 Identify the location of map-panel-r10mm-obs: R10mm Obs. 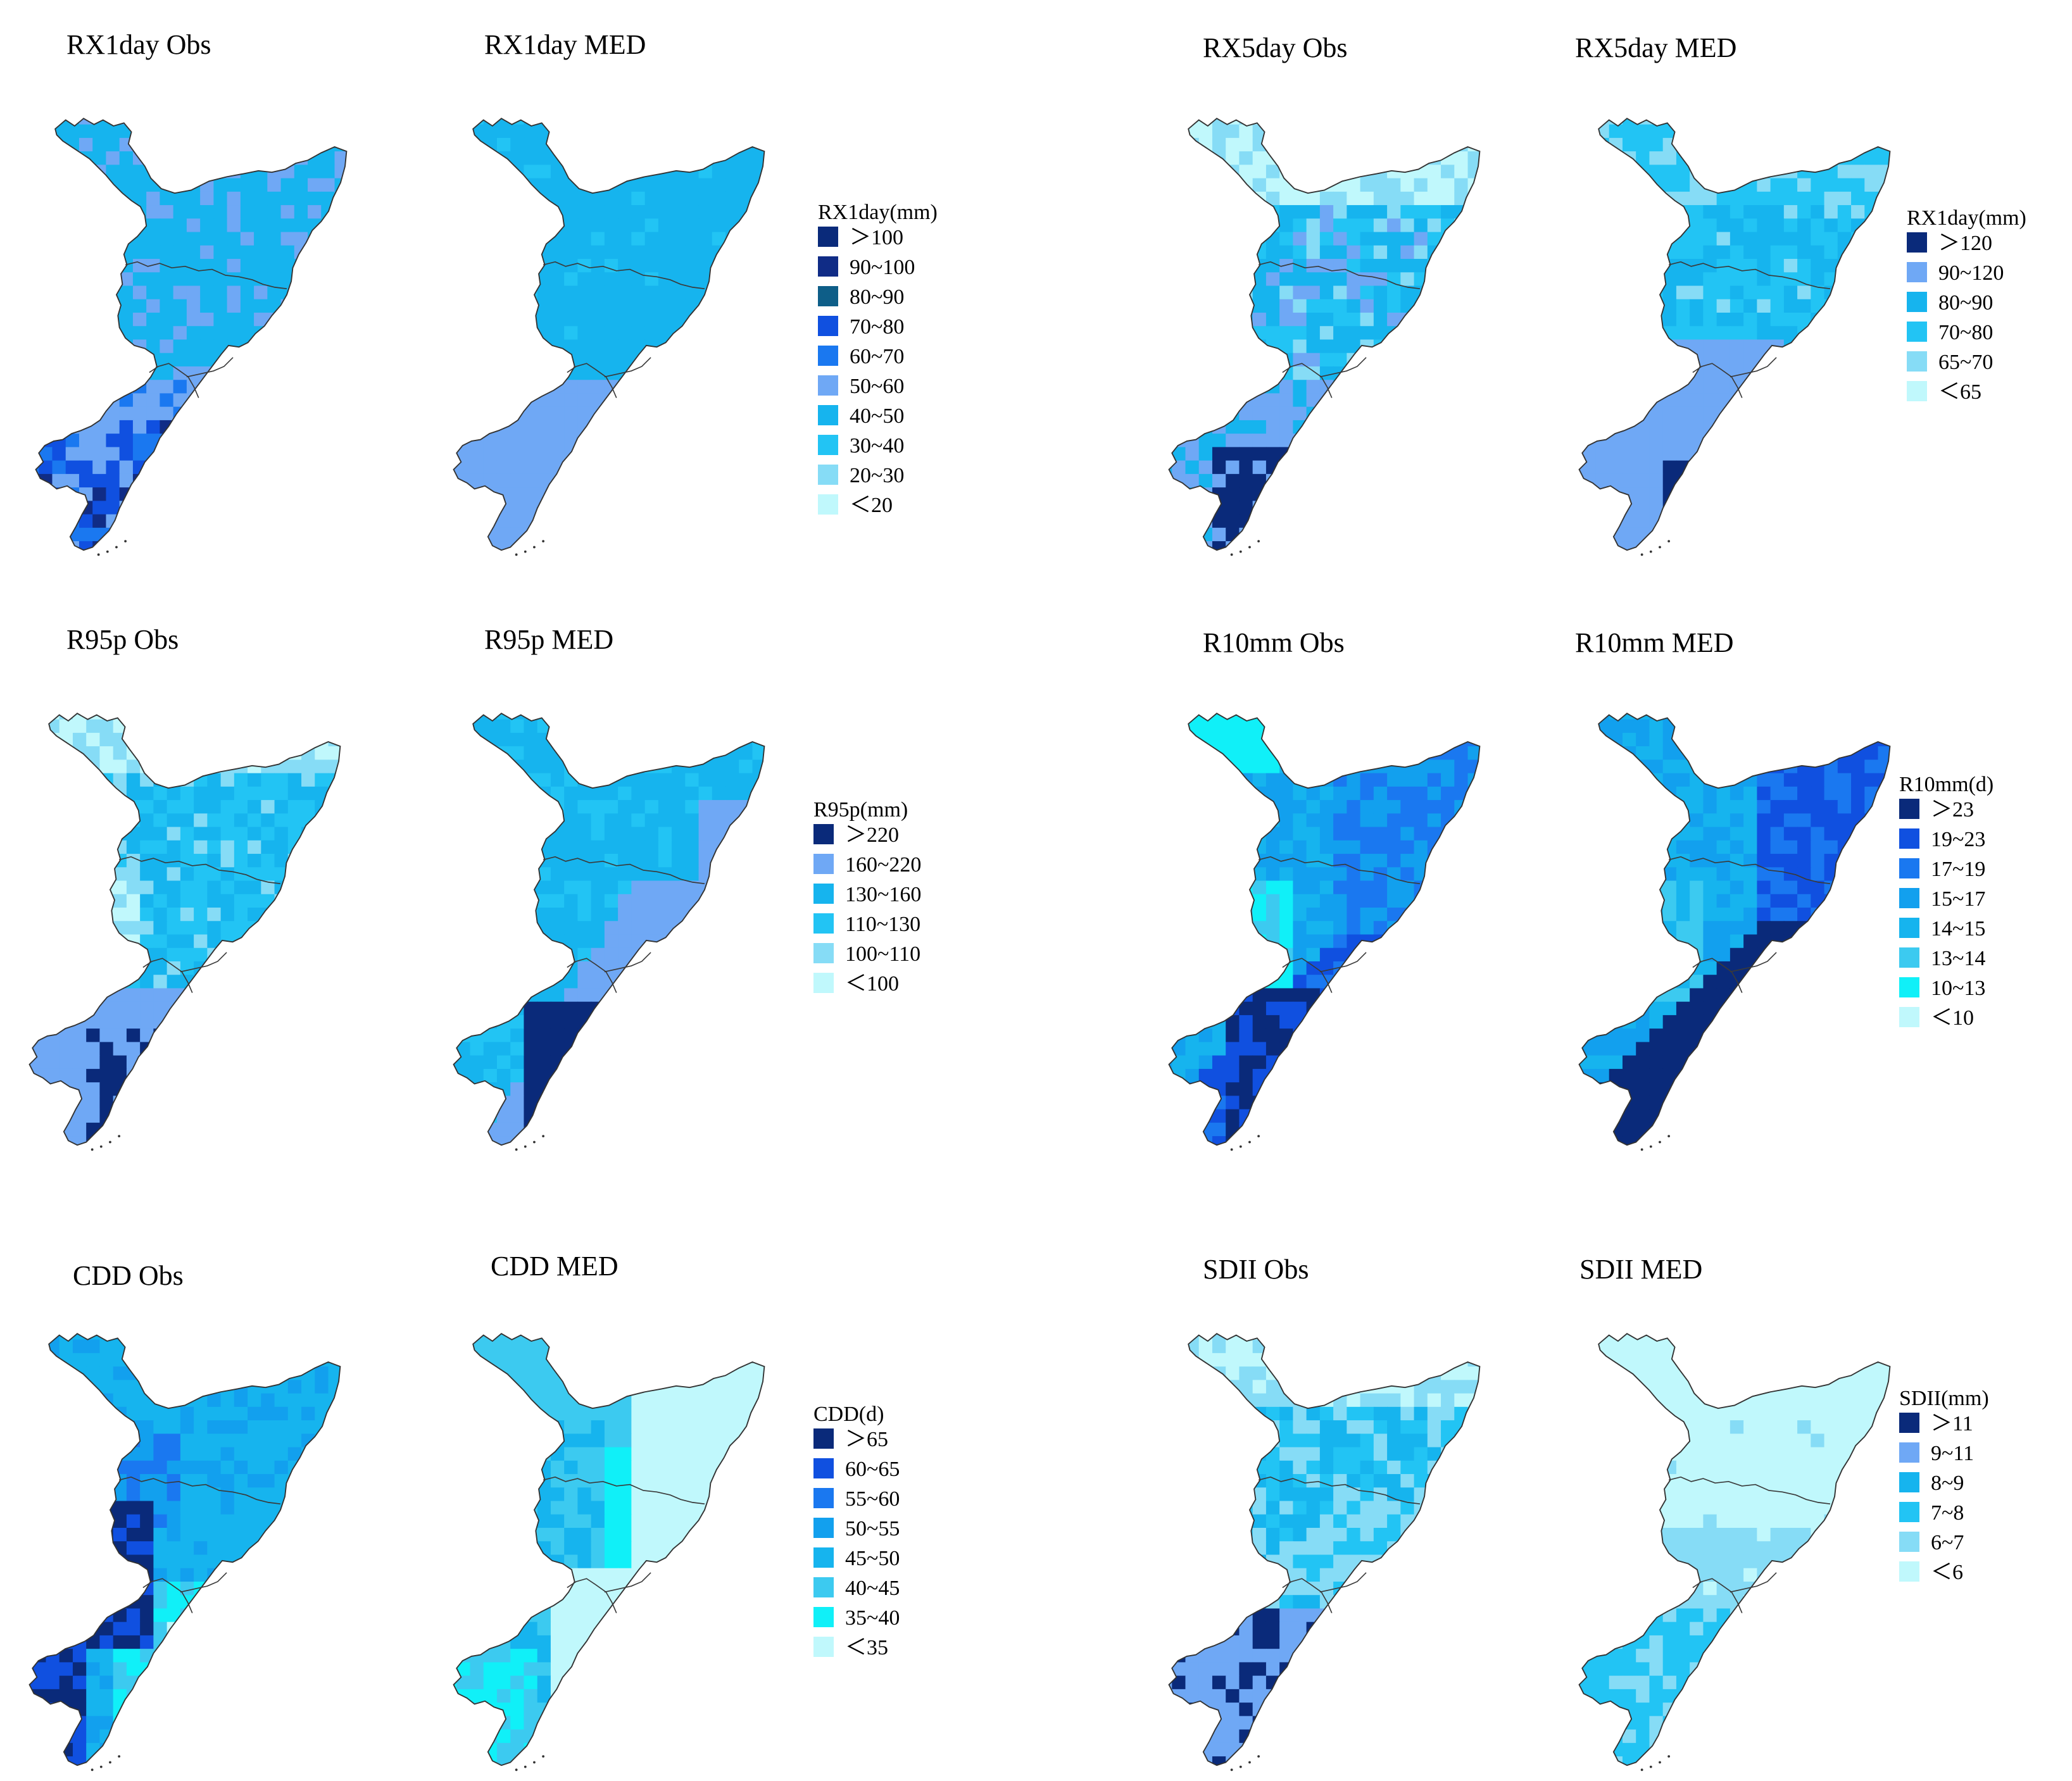
(1324, 889).